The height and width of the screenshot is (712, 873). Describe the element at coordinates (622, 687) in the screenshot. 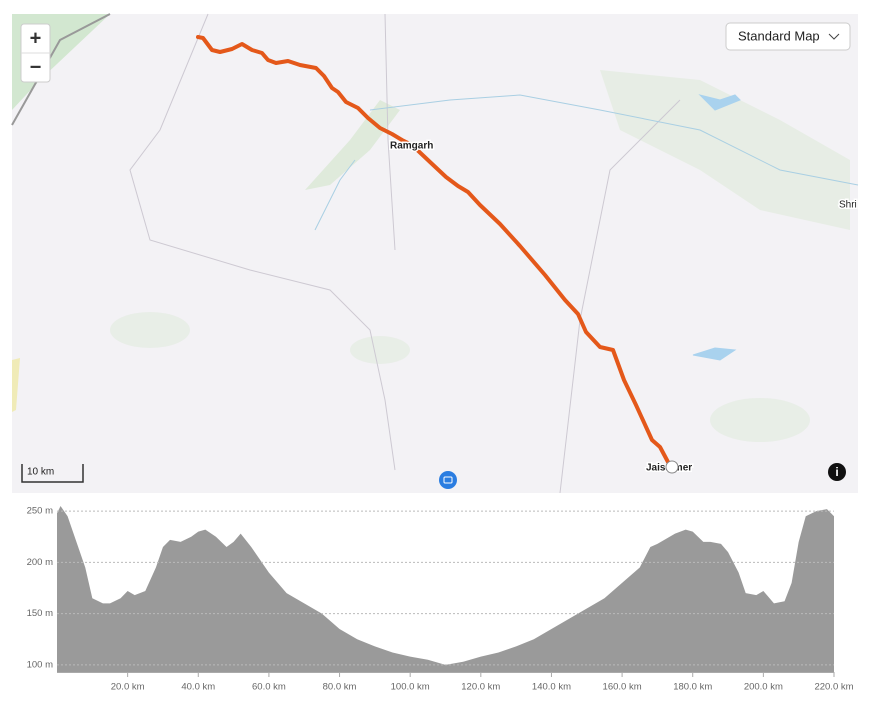

I see `x-tick-label: 160.0 km` at that location.